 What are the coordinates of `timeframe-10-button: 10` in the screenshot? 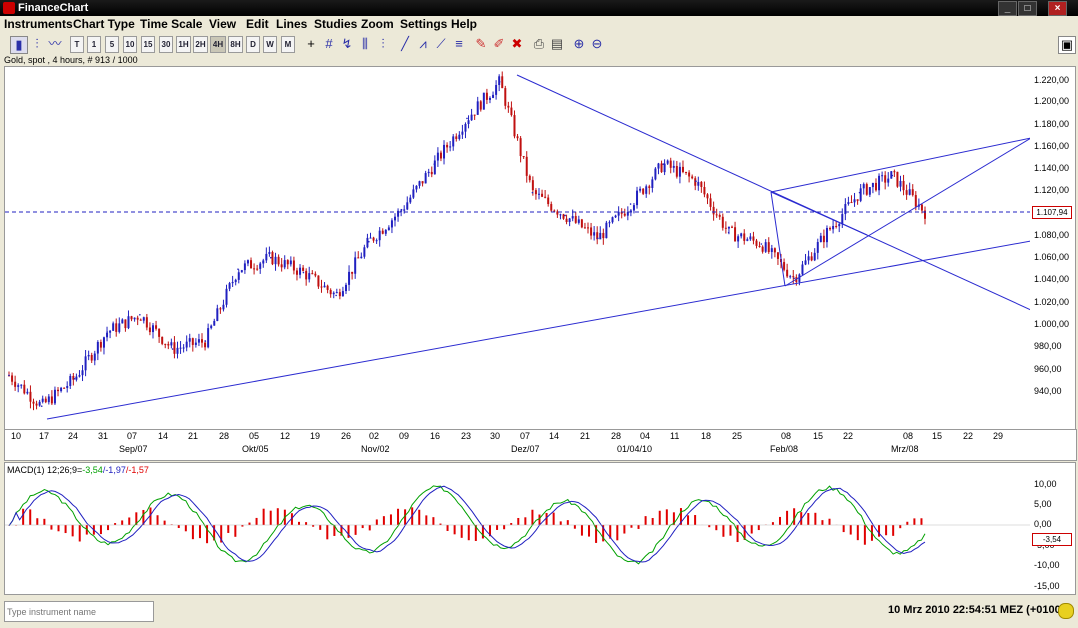 It's located at (130, 44).